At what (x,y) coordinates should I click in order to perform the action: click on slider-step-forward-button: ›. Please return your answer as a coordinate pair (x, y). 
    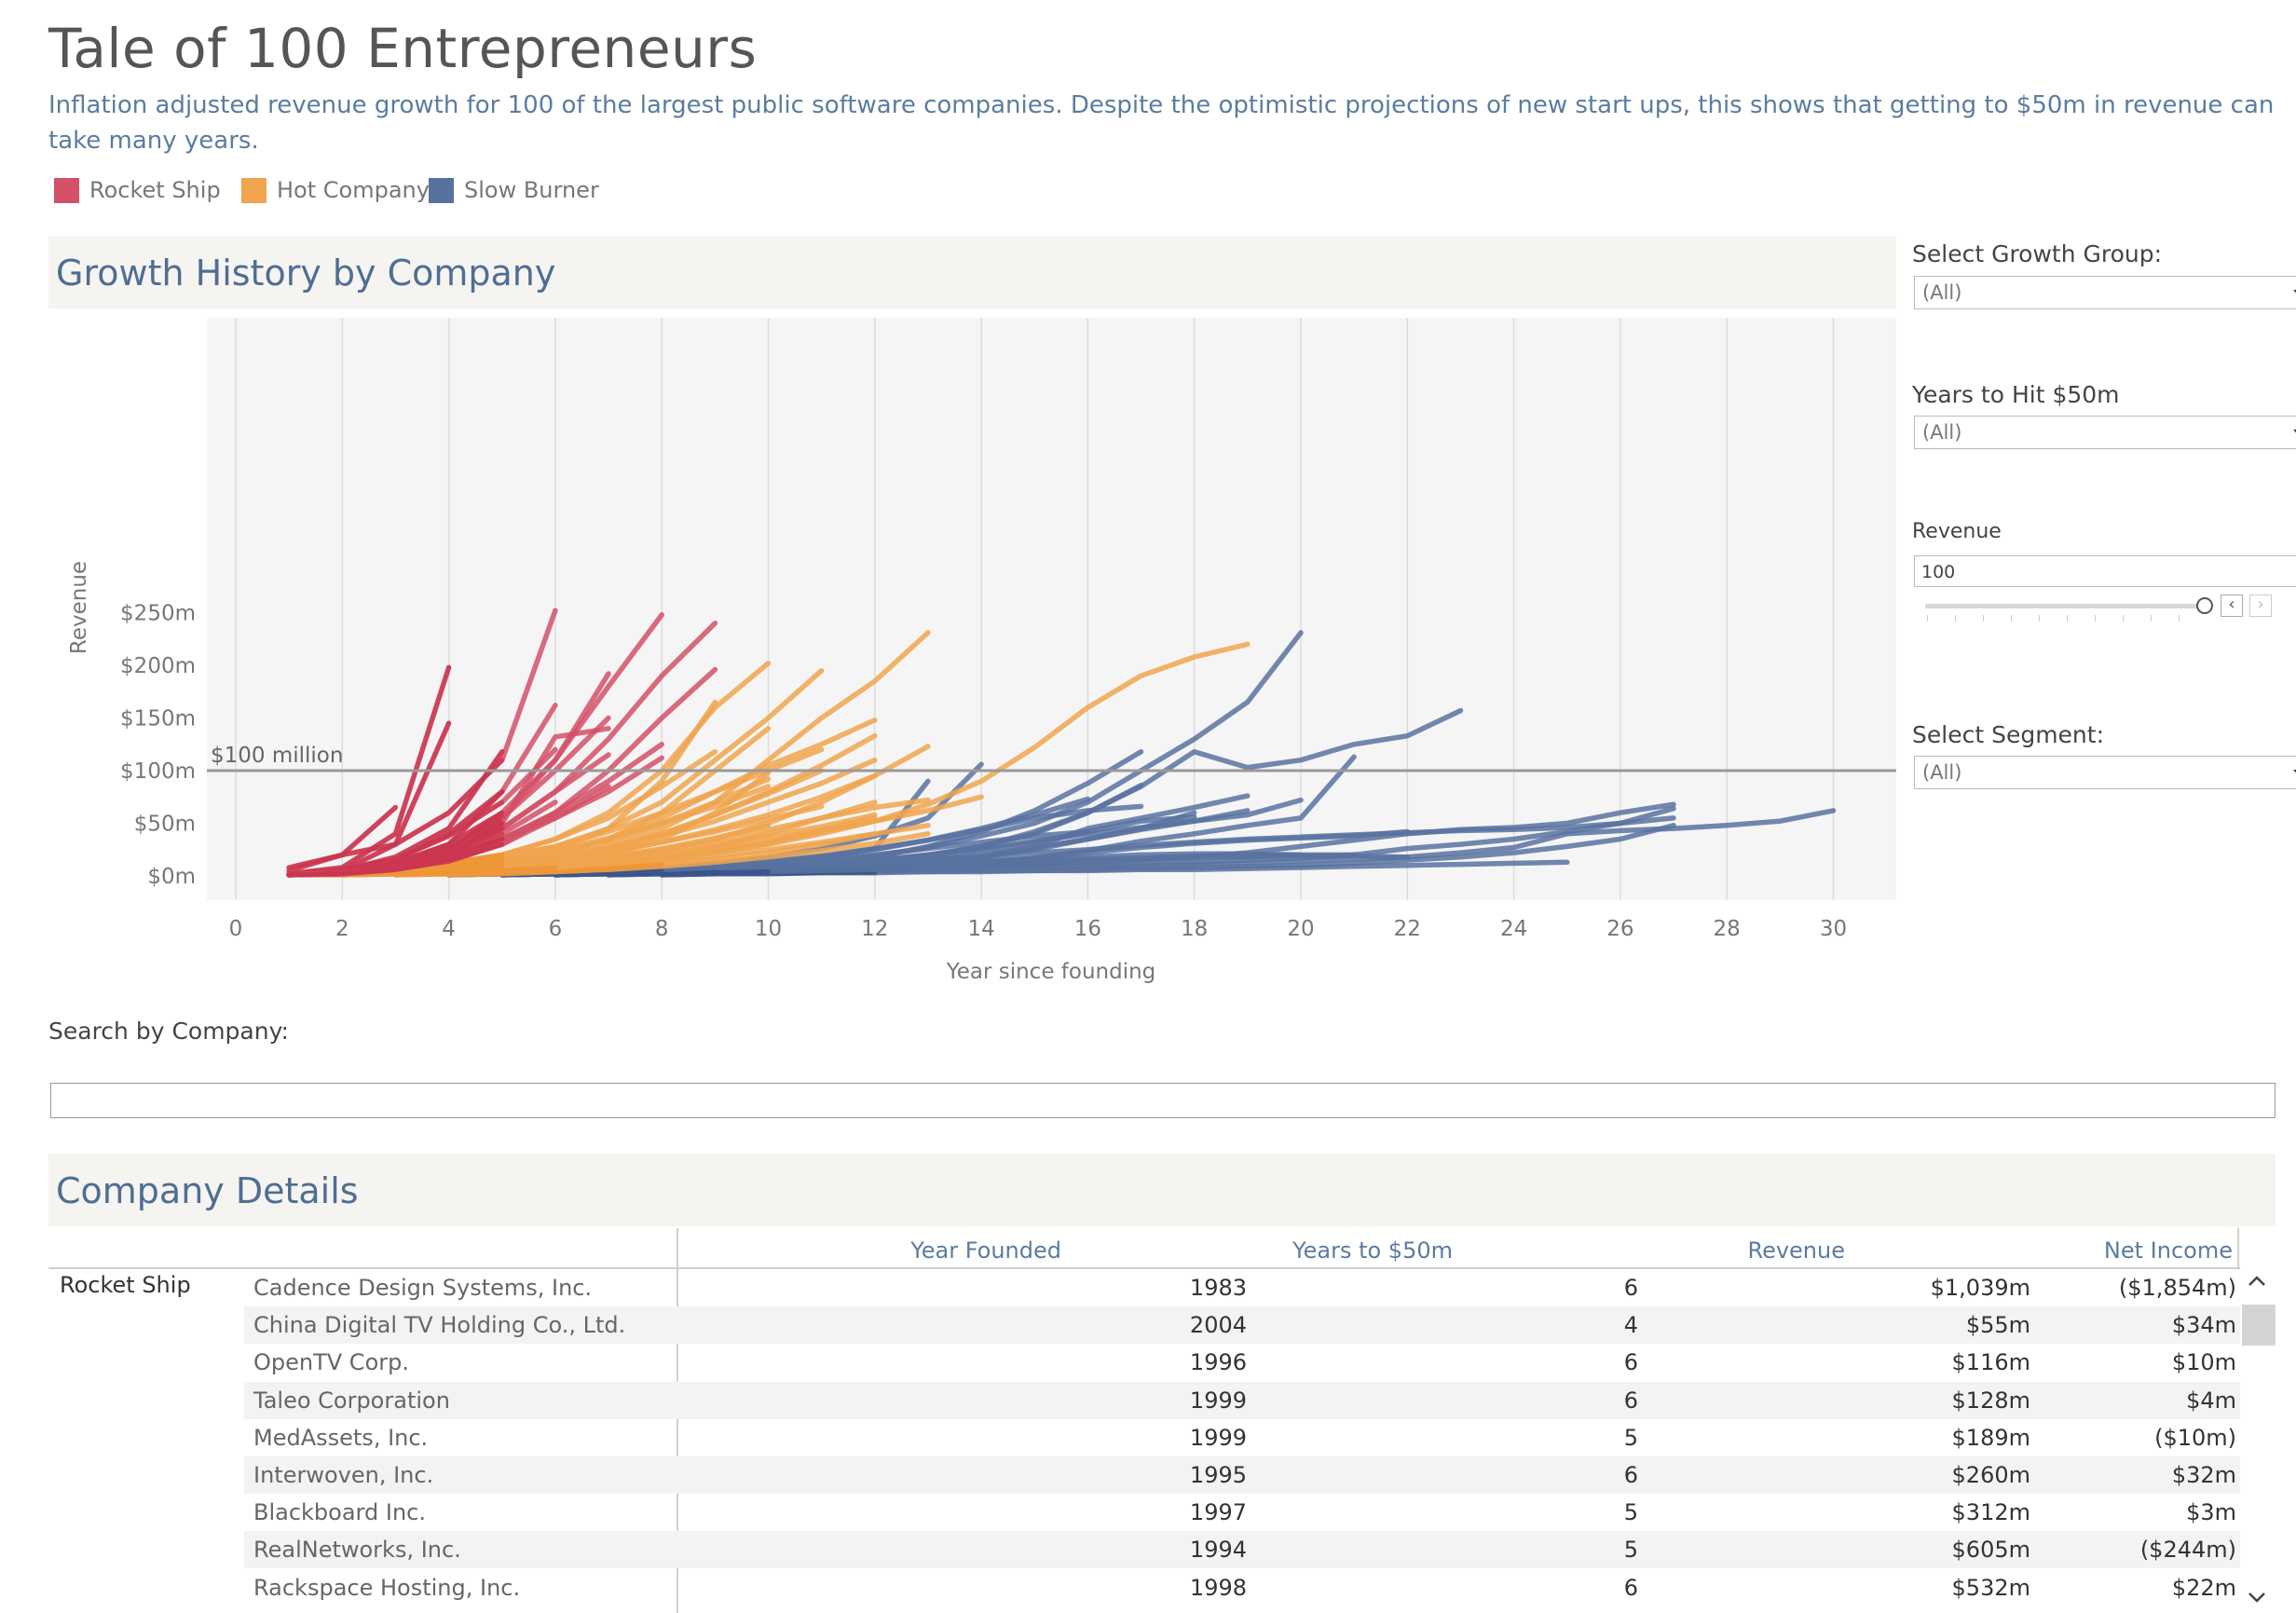
    Looking at the image, I should click on (2260, 606).